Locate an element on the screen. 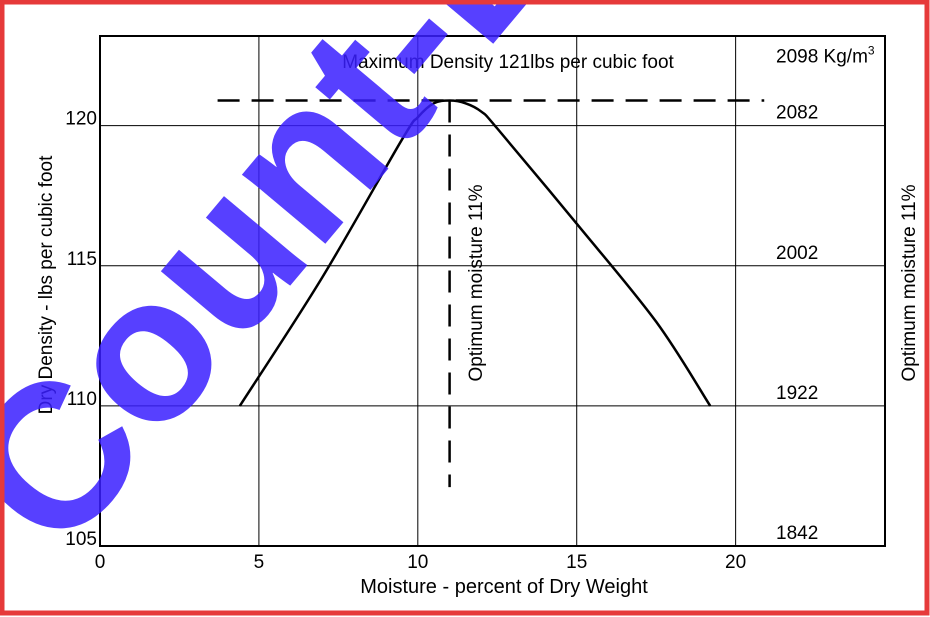  x-tick-label: 5 is located at coordinates (259, 562).